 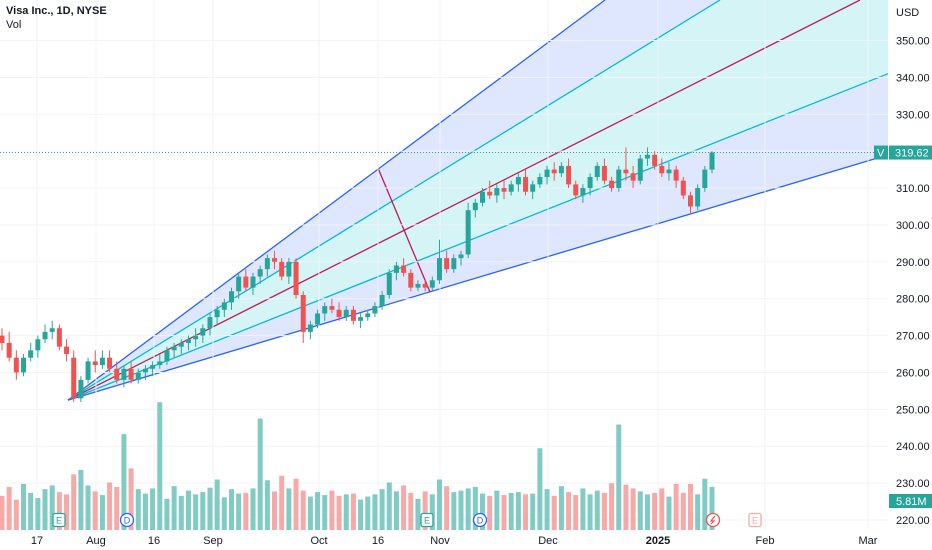 I want to click on volume-tag: 5.81M, so click(x=911, y=502).